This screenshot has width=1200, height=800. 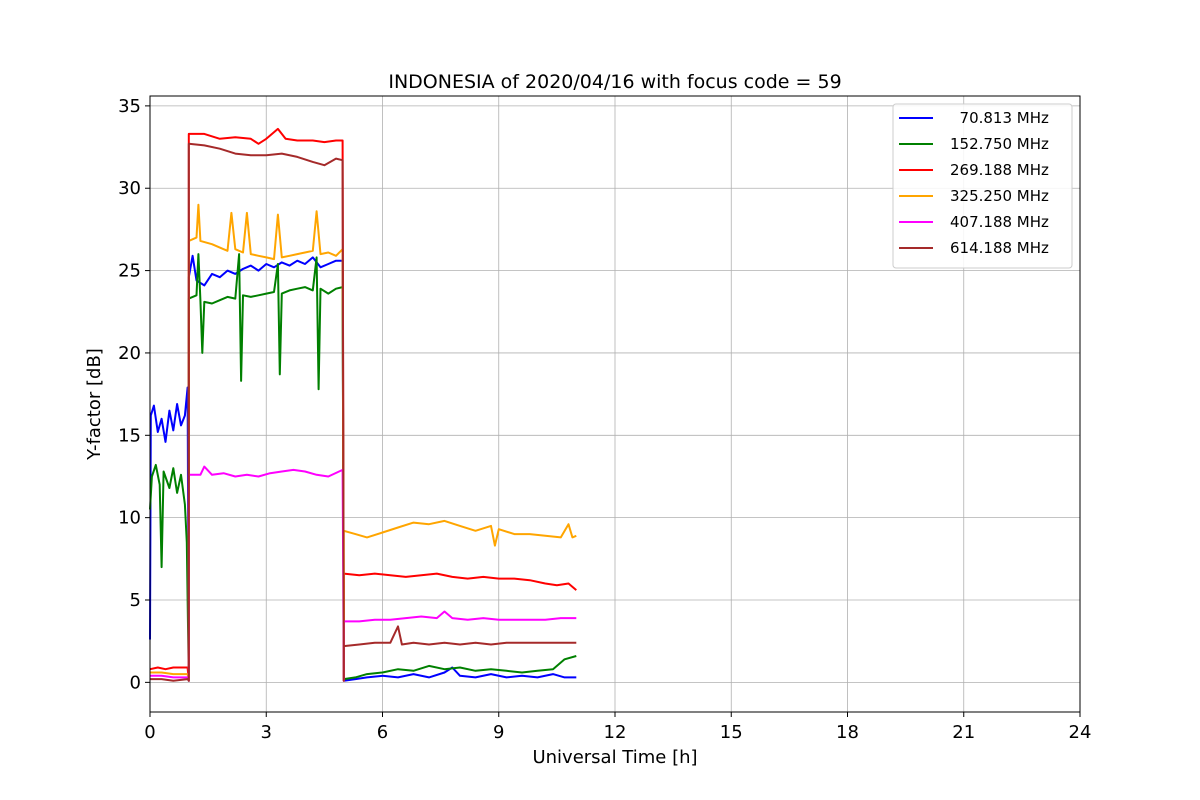 I want to click on y-tick-label: 20, so click(x=129, y=353).